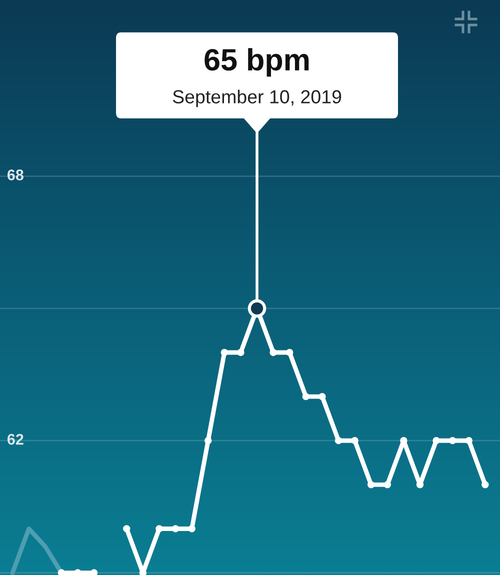  What do you see at coordinates (257, 99) in the screenshot?
I see `annotation: September 10, 2019` at bounding box center [257, 99].